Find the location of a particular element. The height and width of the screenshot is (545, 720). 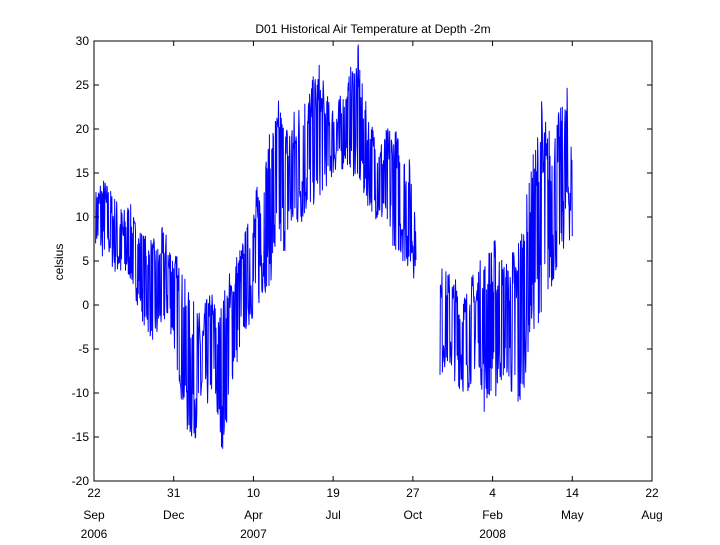

y-tick-label: 25 is located at coordinates (83, 85).